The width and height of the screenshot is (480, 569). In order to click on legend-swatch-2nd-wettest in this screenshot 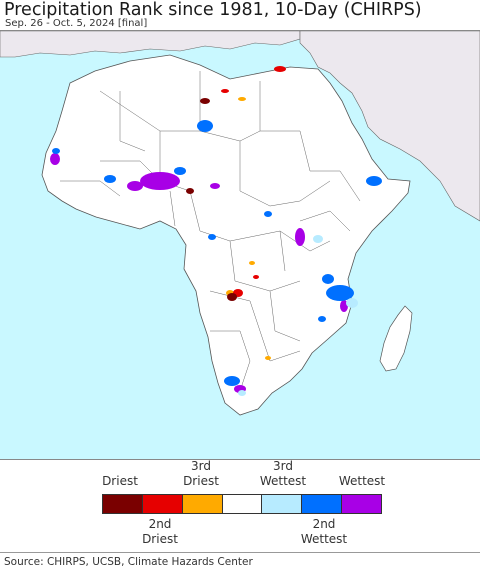, I will do `click(322, 504)`.